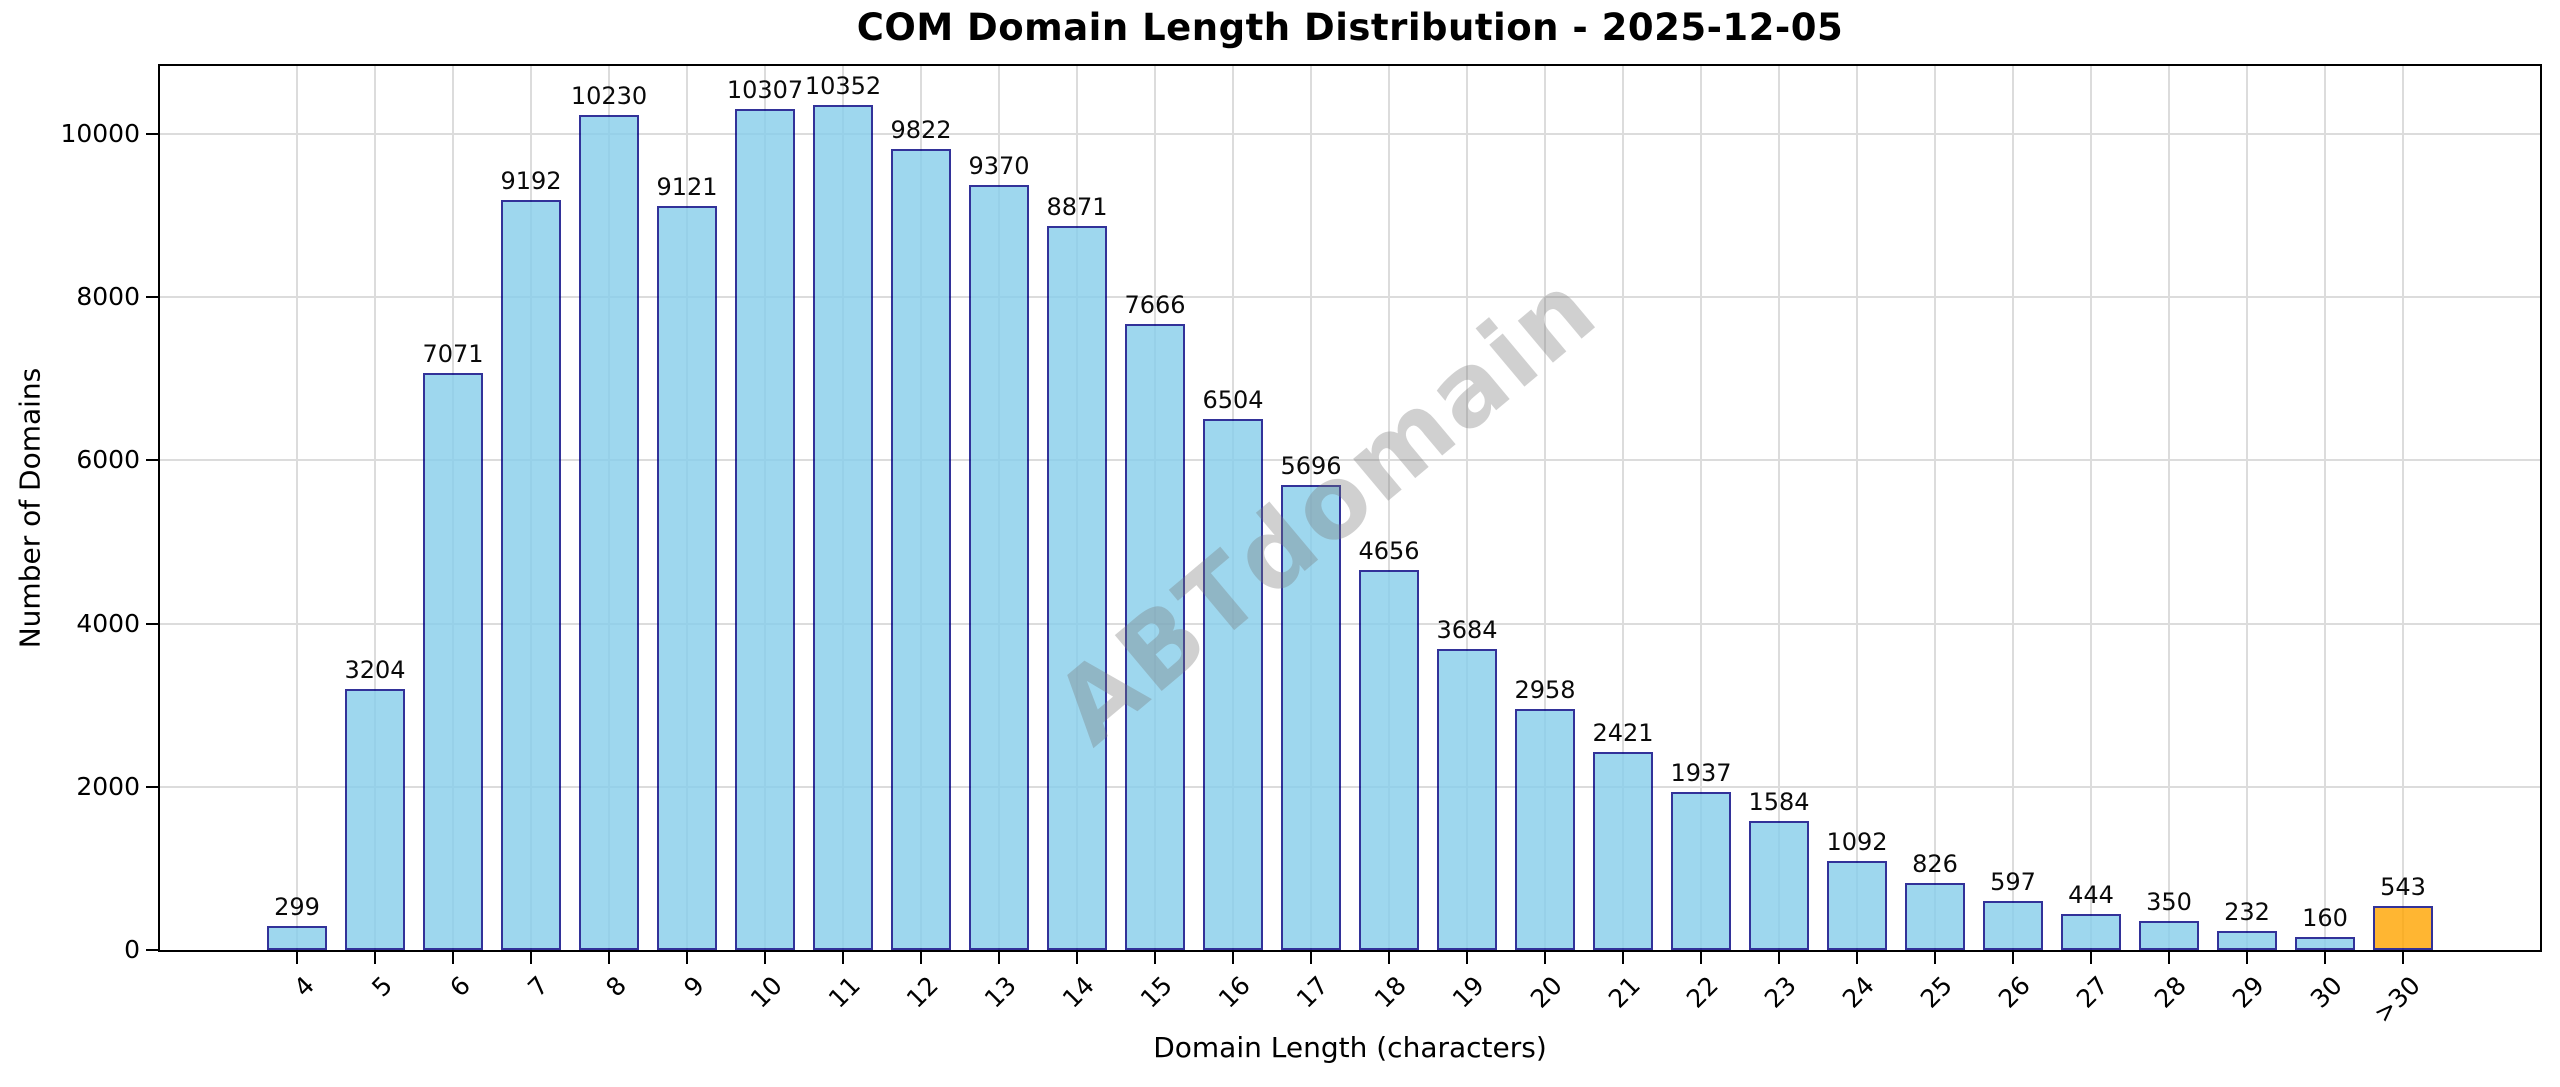 The width and height of the screenshot is (2560, 1087). Describe the element at coordinates (304, 986) in the screenshot. I see `x-tick-label: 4` at that location.